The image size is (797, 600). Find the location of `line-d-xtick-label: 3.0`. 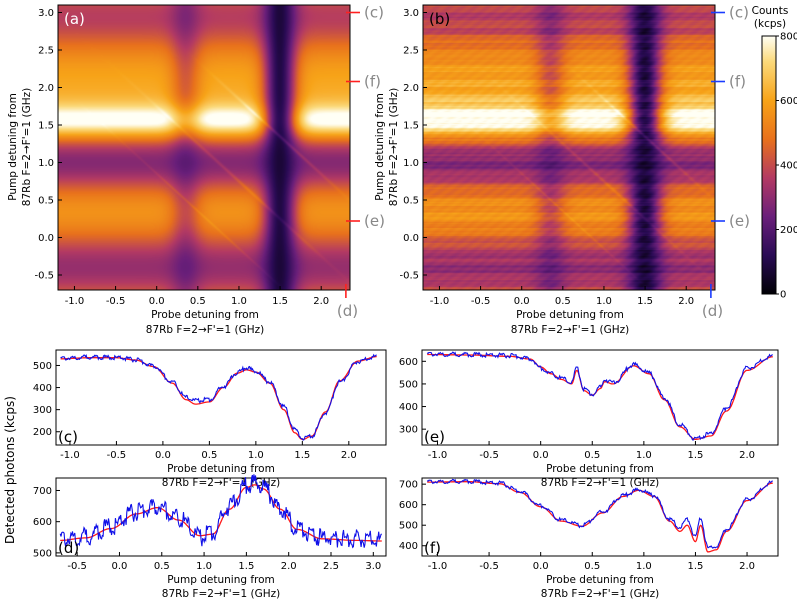

line-d-xtick-label: 3.0 is located at coordinates (373, 566).